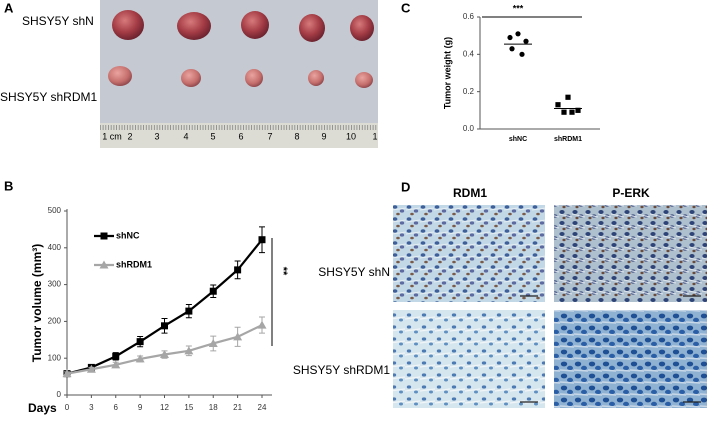 This screenshot has height=421, width=709. I want to click on column-label: P-ERK, so click(631, 193).